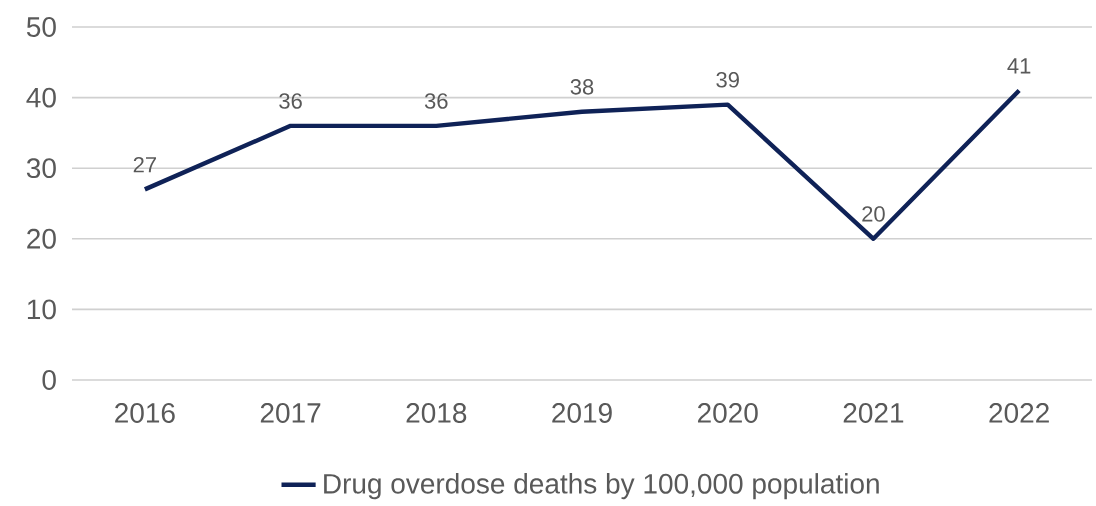  What do you see at coordinates (144, 164) in the screenshot?
I see `data-label: 27` at bounding box center [144, 164].